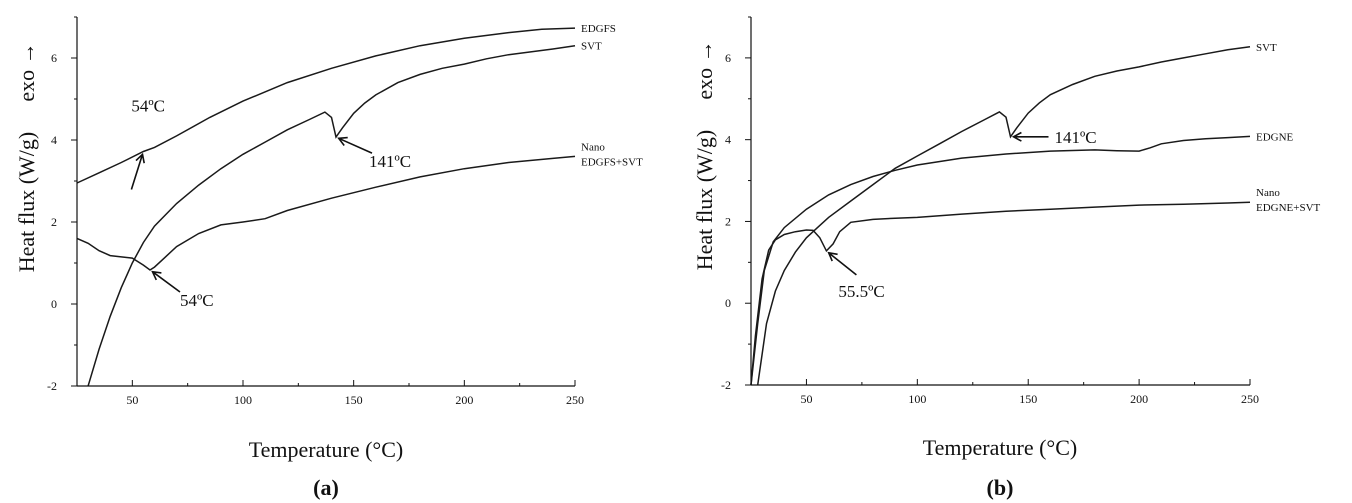  I want to click on panel-a-series-label: Nano EDGFS+SVT, so click(612, 154).